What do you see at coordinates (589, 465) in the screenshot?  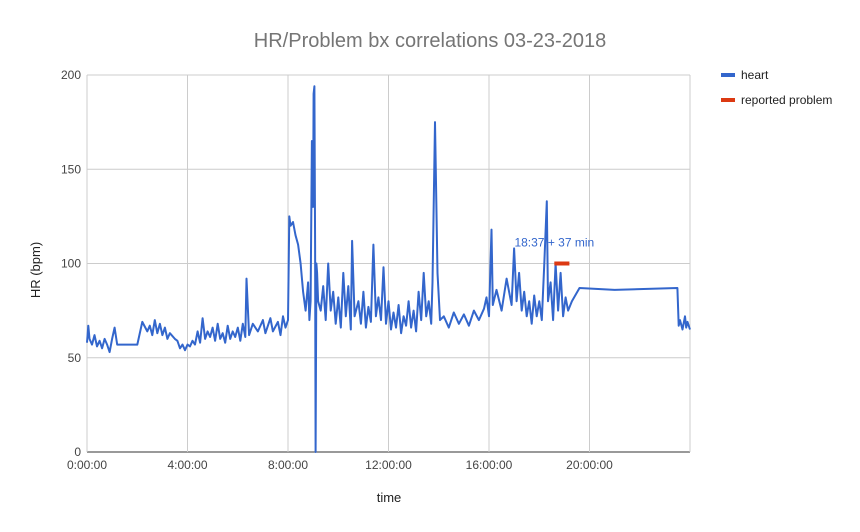 I see `x-tick-label: 20:00:00` at bounding box center [589, 465].